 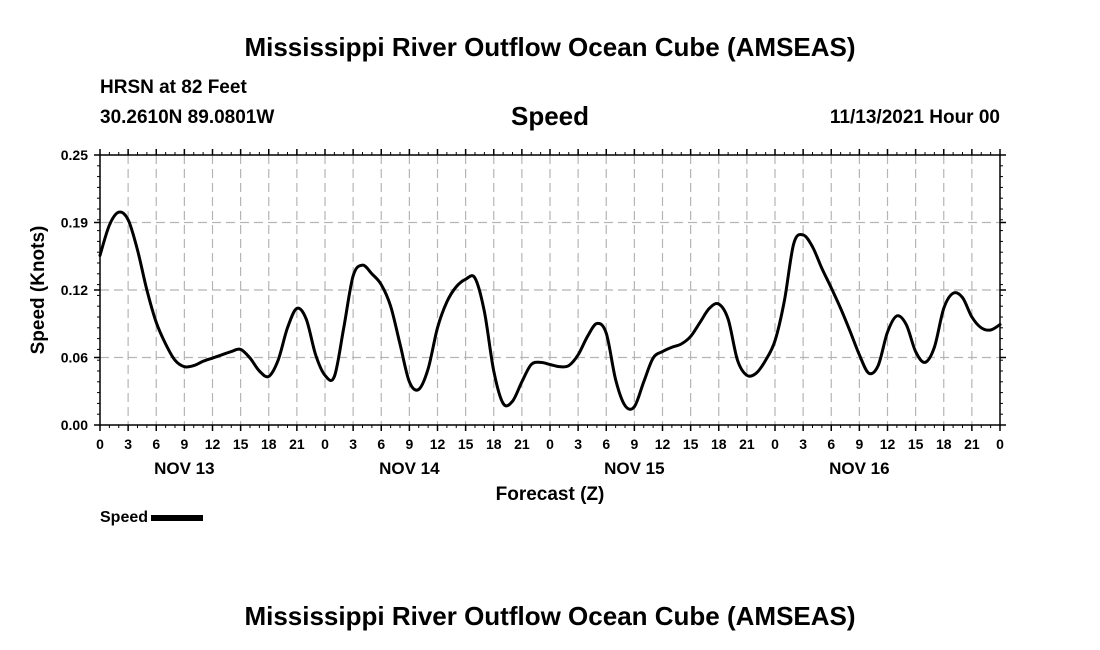 I want to click on y-tick-label: 0.25, so click(x=74, y=155).